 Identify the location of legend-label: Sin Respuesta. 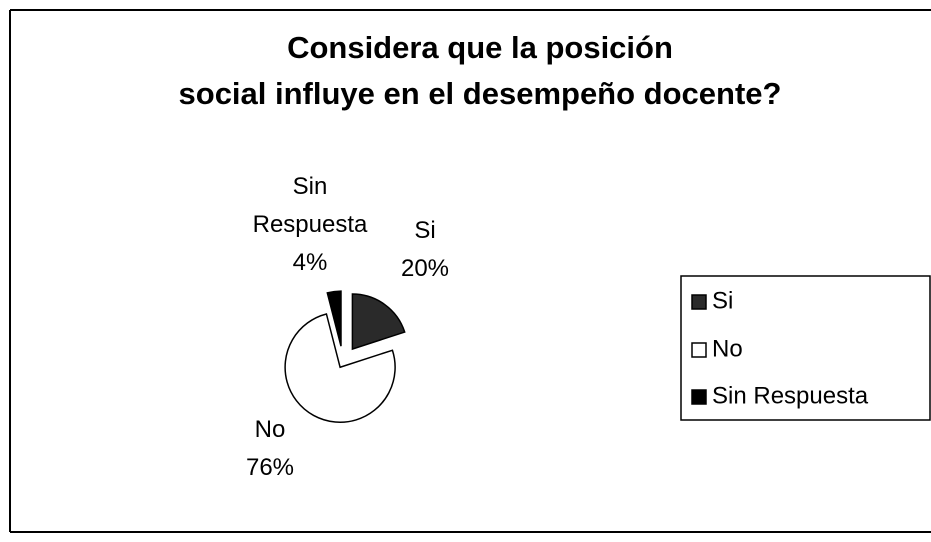
(790, 395).